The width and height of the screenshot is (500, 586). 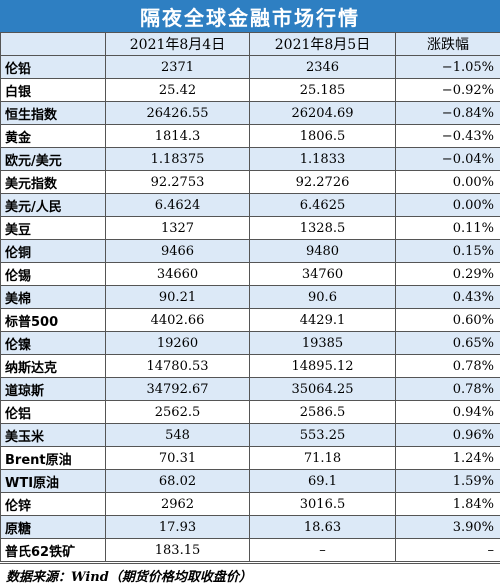 I want to click on value-date-1: 6.4624, so click(x=177, y=205).